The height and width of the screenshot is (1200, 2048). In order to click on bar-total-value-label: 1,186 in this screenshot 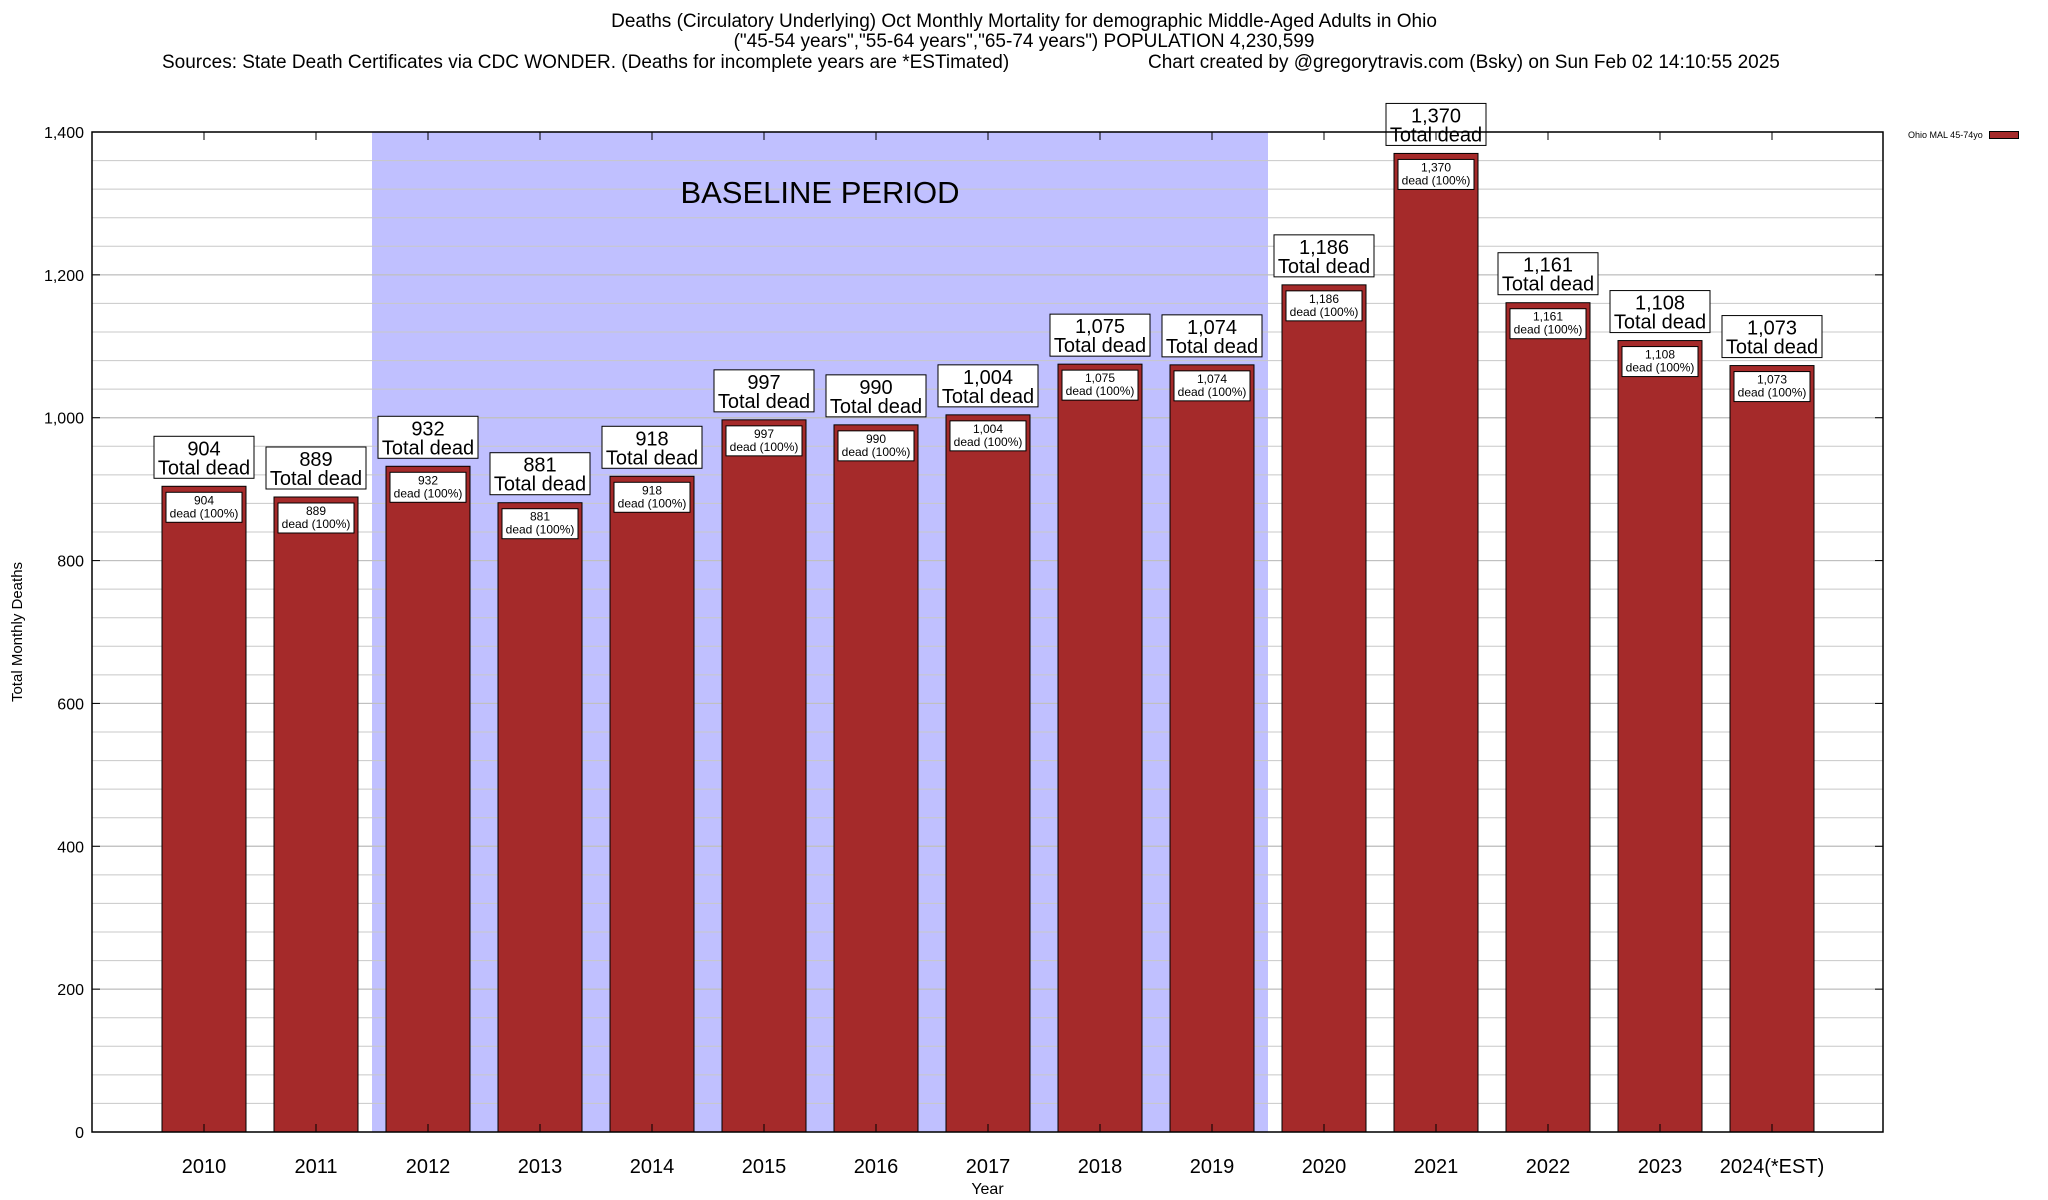, I will do `click(1324, 248)`.